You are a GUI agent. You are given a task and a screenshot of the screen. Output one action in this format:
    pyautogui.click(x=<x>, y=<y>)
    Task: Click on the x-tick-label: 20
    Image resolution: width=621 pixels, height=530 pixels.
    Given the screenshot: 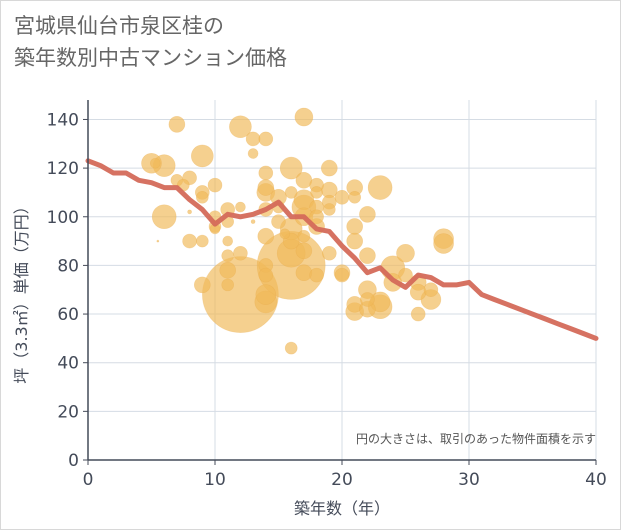 What is the action you would take?
    pyautogui.click(x=342, y=480)
    